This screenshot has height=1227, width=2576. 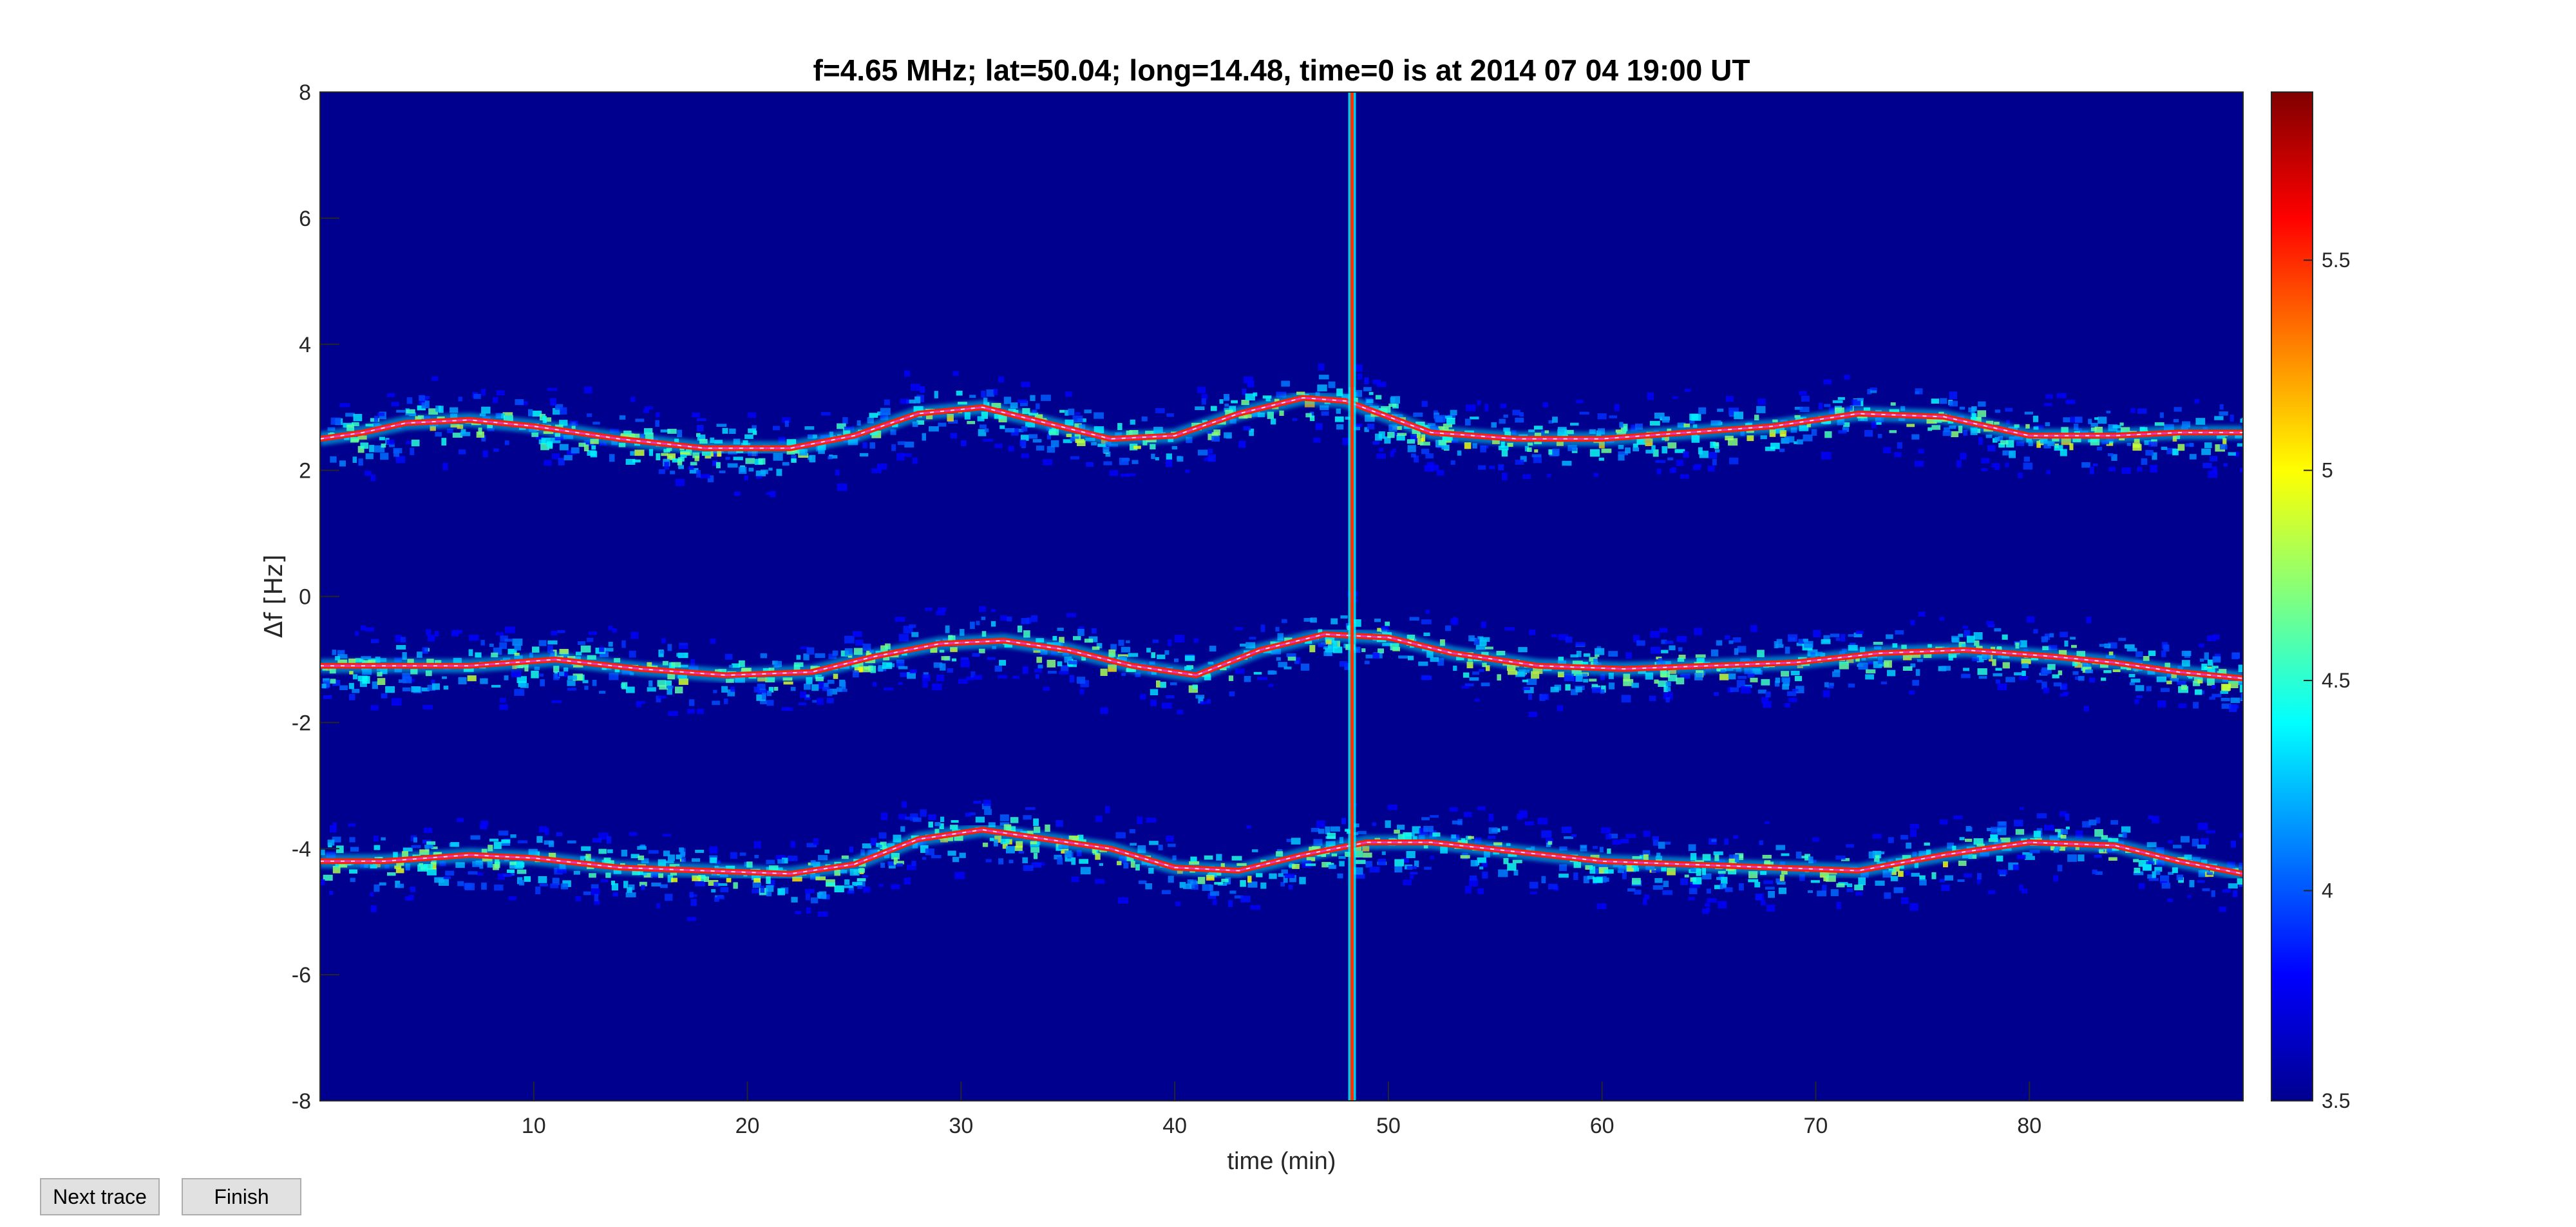 What do you see at coordinates (961, 1126) in the screenshot?
I see `x-tick-label: 30` at bounding box center [961, 1126].